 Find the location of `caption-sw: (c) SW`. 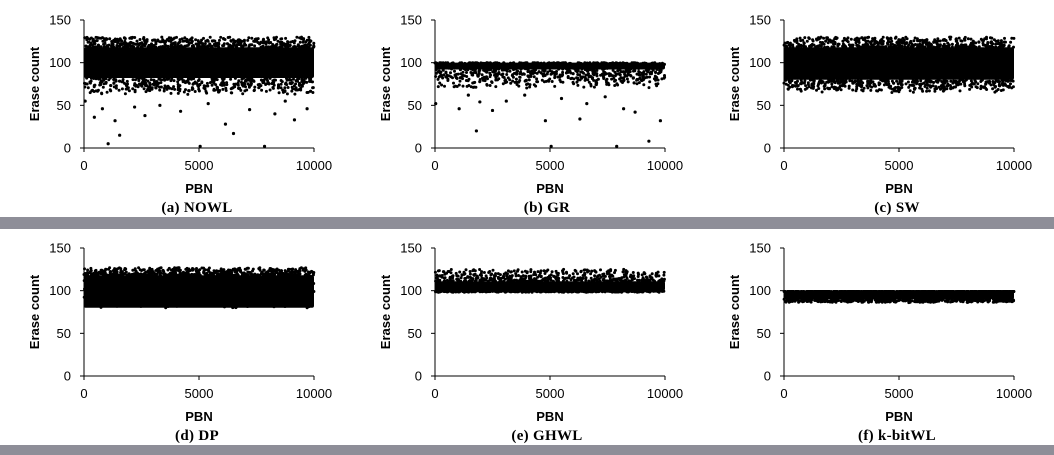

caption-sw: (c) SW is located at coordinates (897, 208).